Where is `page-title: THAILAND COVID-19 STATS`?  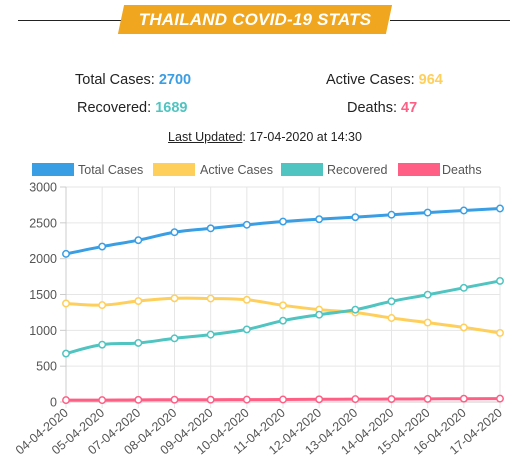
page-title: THAILAND COVID-19 STATS is located at coordinates (255, 19).